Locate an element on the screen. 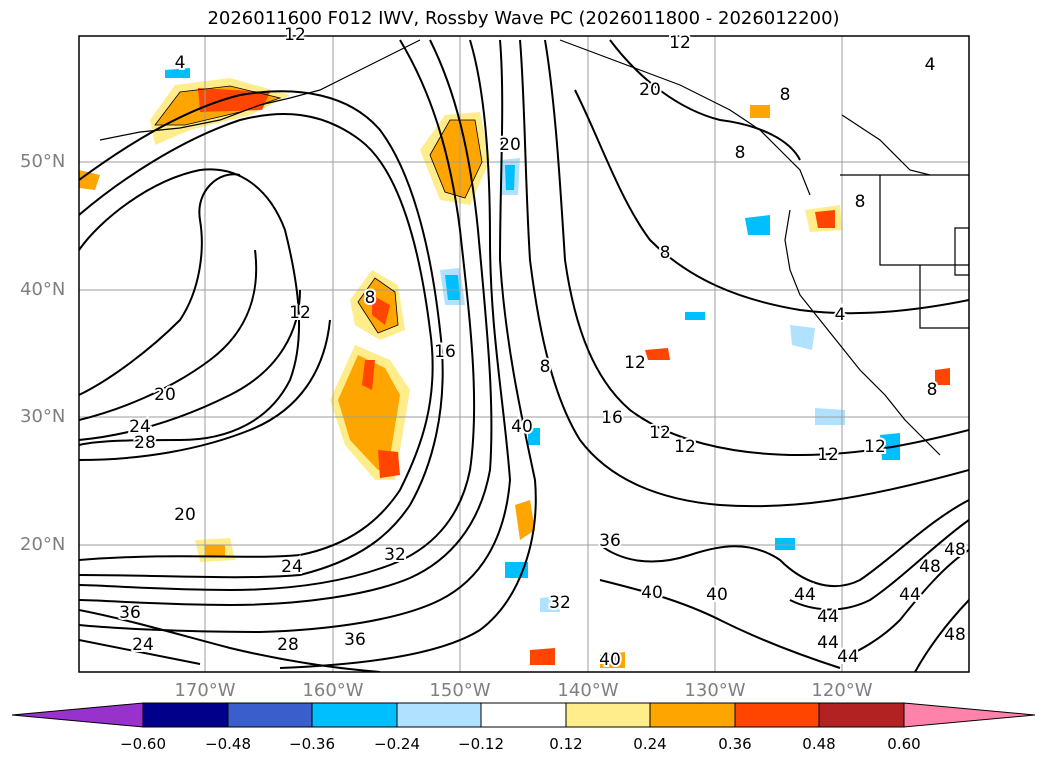  colorbar-tick-9: 0.60 is located at coordinates (904, 744).